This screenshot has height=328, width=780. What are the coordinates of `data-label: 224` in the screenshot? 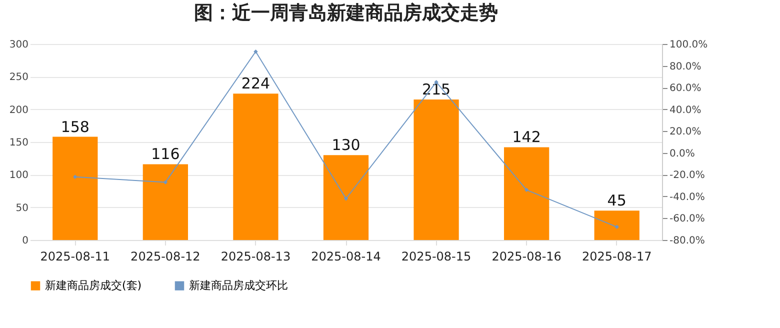 It's located at (255, 83).